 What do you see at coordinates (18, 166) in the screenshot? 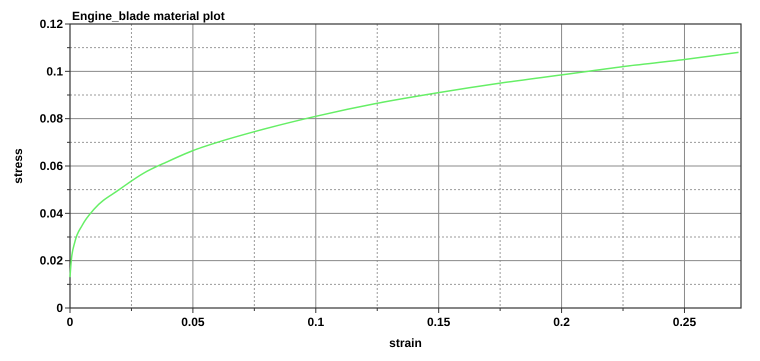
I see `y-axis-title: stress` at bounding box center [18, 166].